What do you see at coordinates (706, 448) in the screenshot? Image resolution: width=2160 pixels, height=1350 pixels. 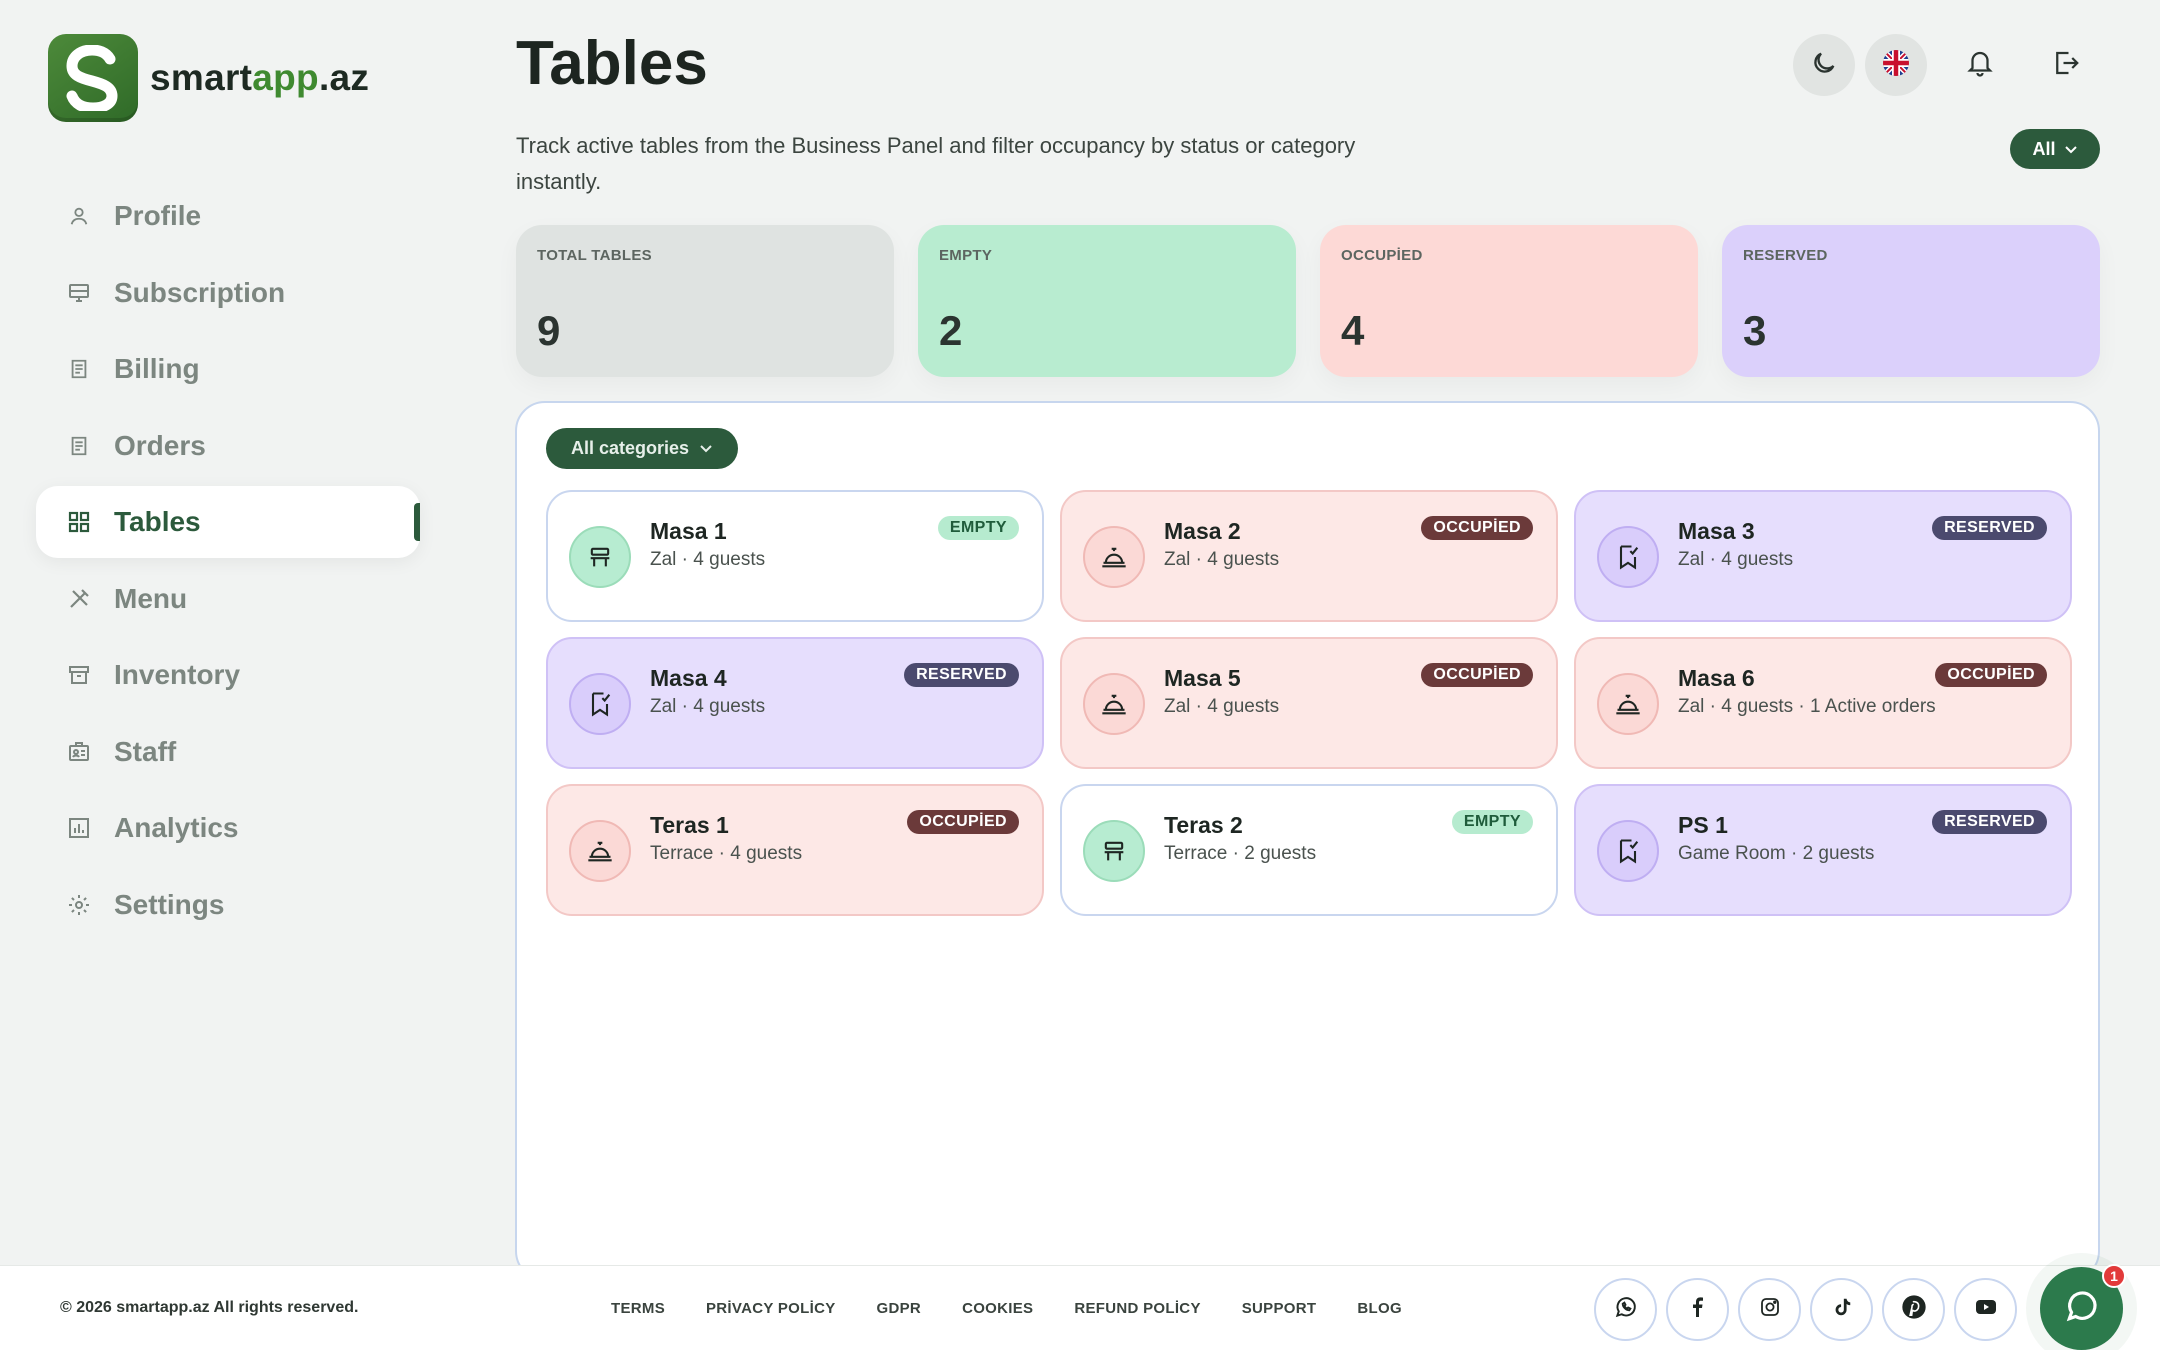 I see `chevron-down-icon` at bounding box center [706, 448].